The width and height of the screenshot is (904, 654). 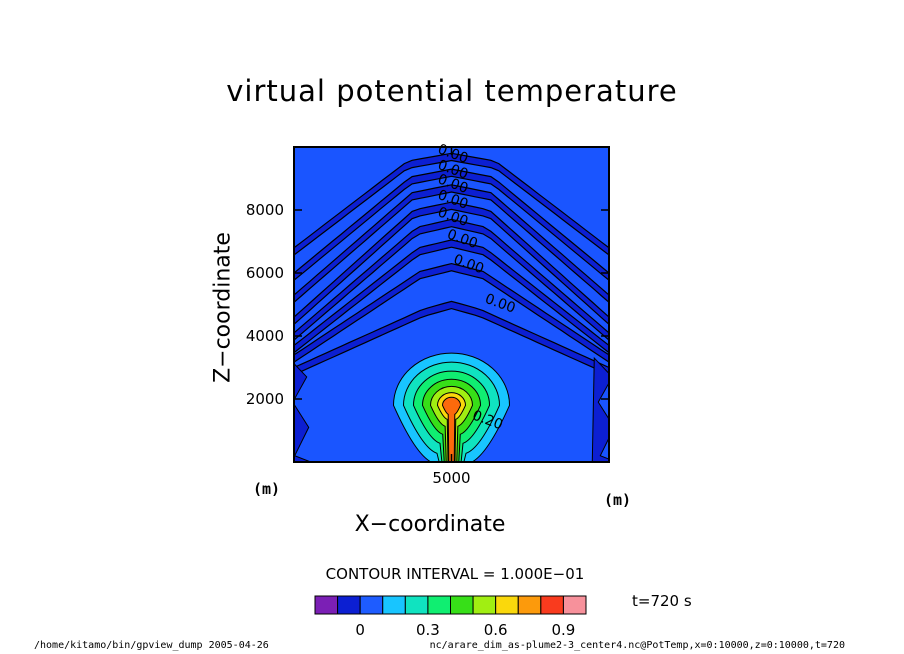 What do you see at coordinates (265, 273) in the screenshot?
I see `y-tick-label: 6000` at bounding box center [265, 273].